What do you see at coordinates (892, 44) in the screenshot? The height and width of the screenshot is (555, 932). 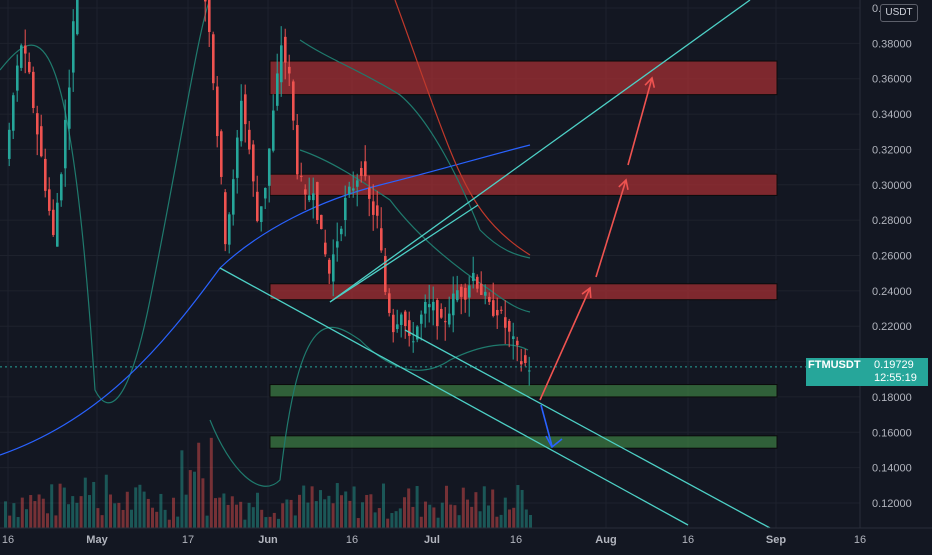 I see `y-tick-label: 0.38000` at bounding box center [892, 44].